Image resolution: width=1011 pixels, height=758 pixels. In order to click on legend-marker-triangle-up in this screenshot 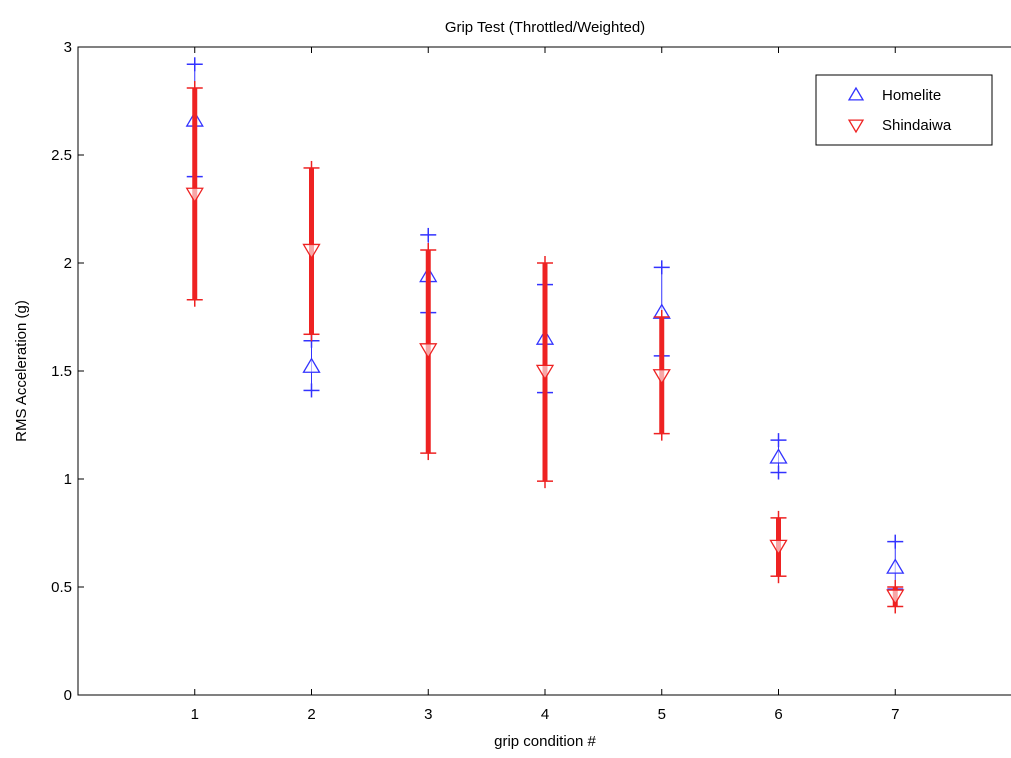, I will do `click(856, 93)`.